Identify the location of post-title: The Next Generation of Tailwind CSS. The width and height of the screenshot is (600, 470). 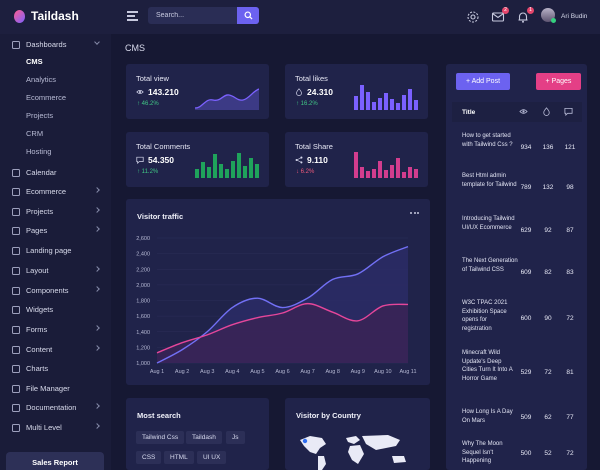
(490, 265).